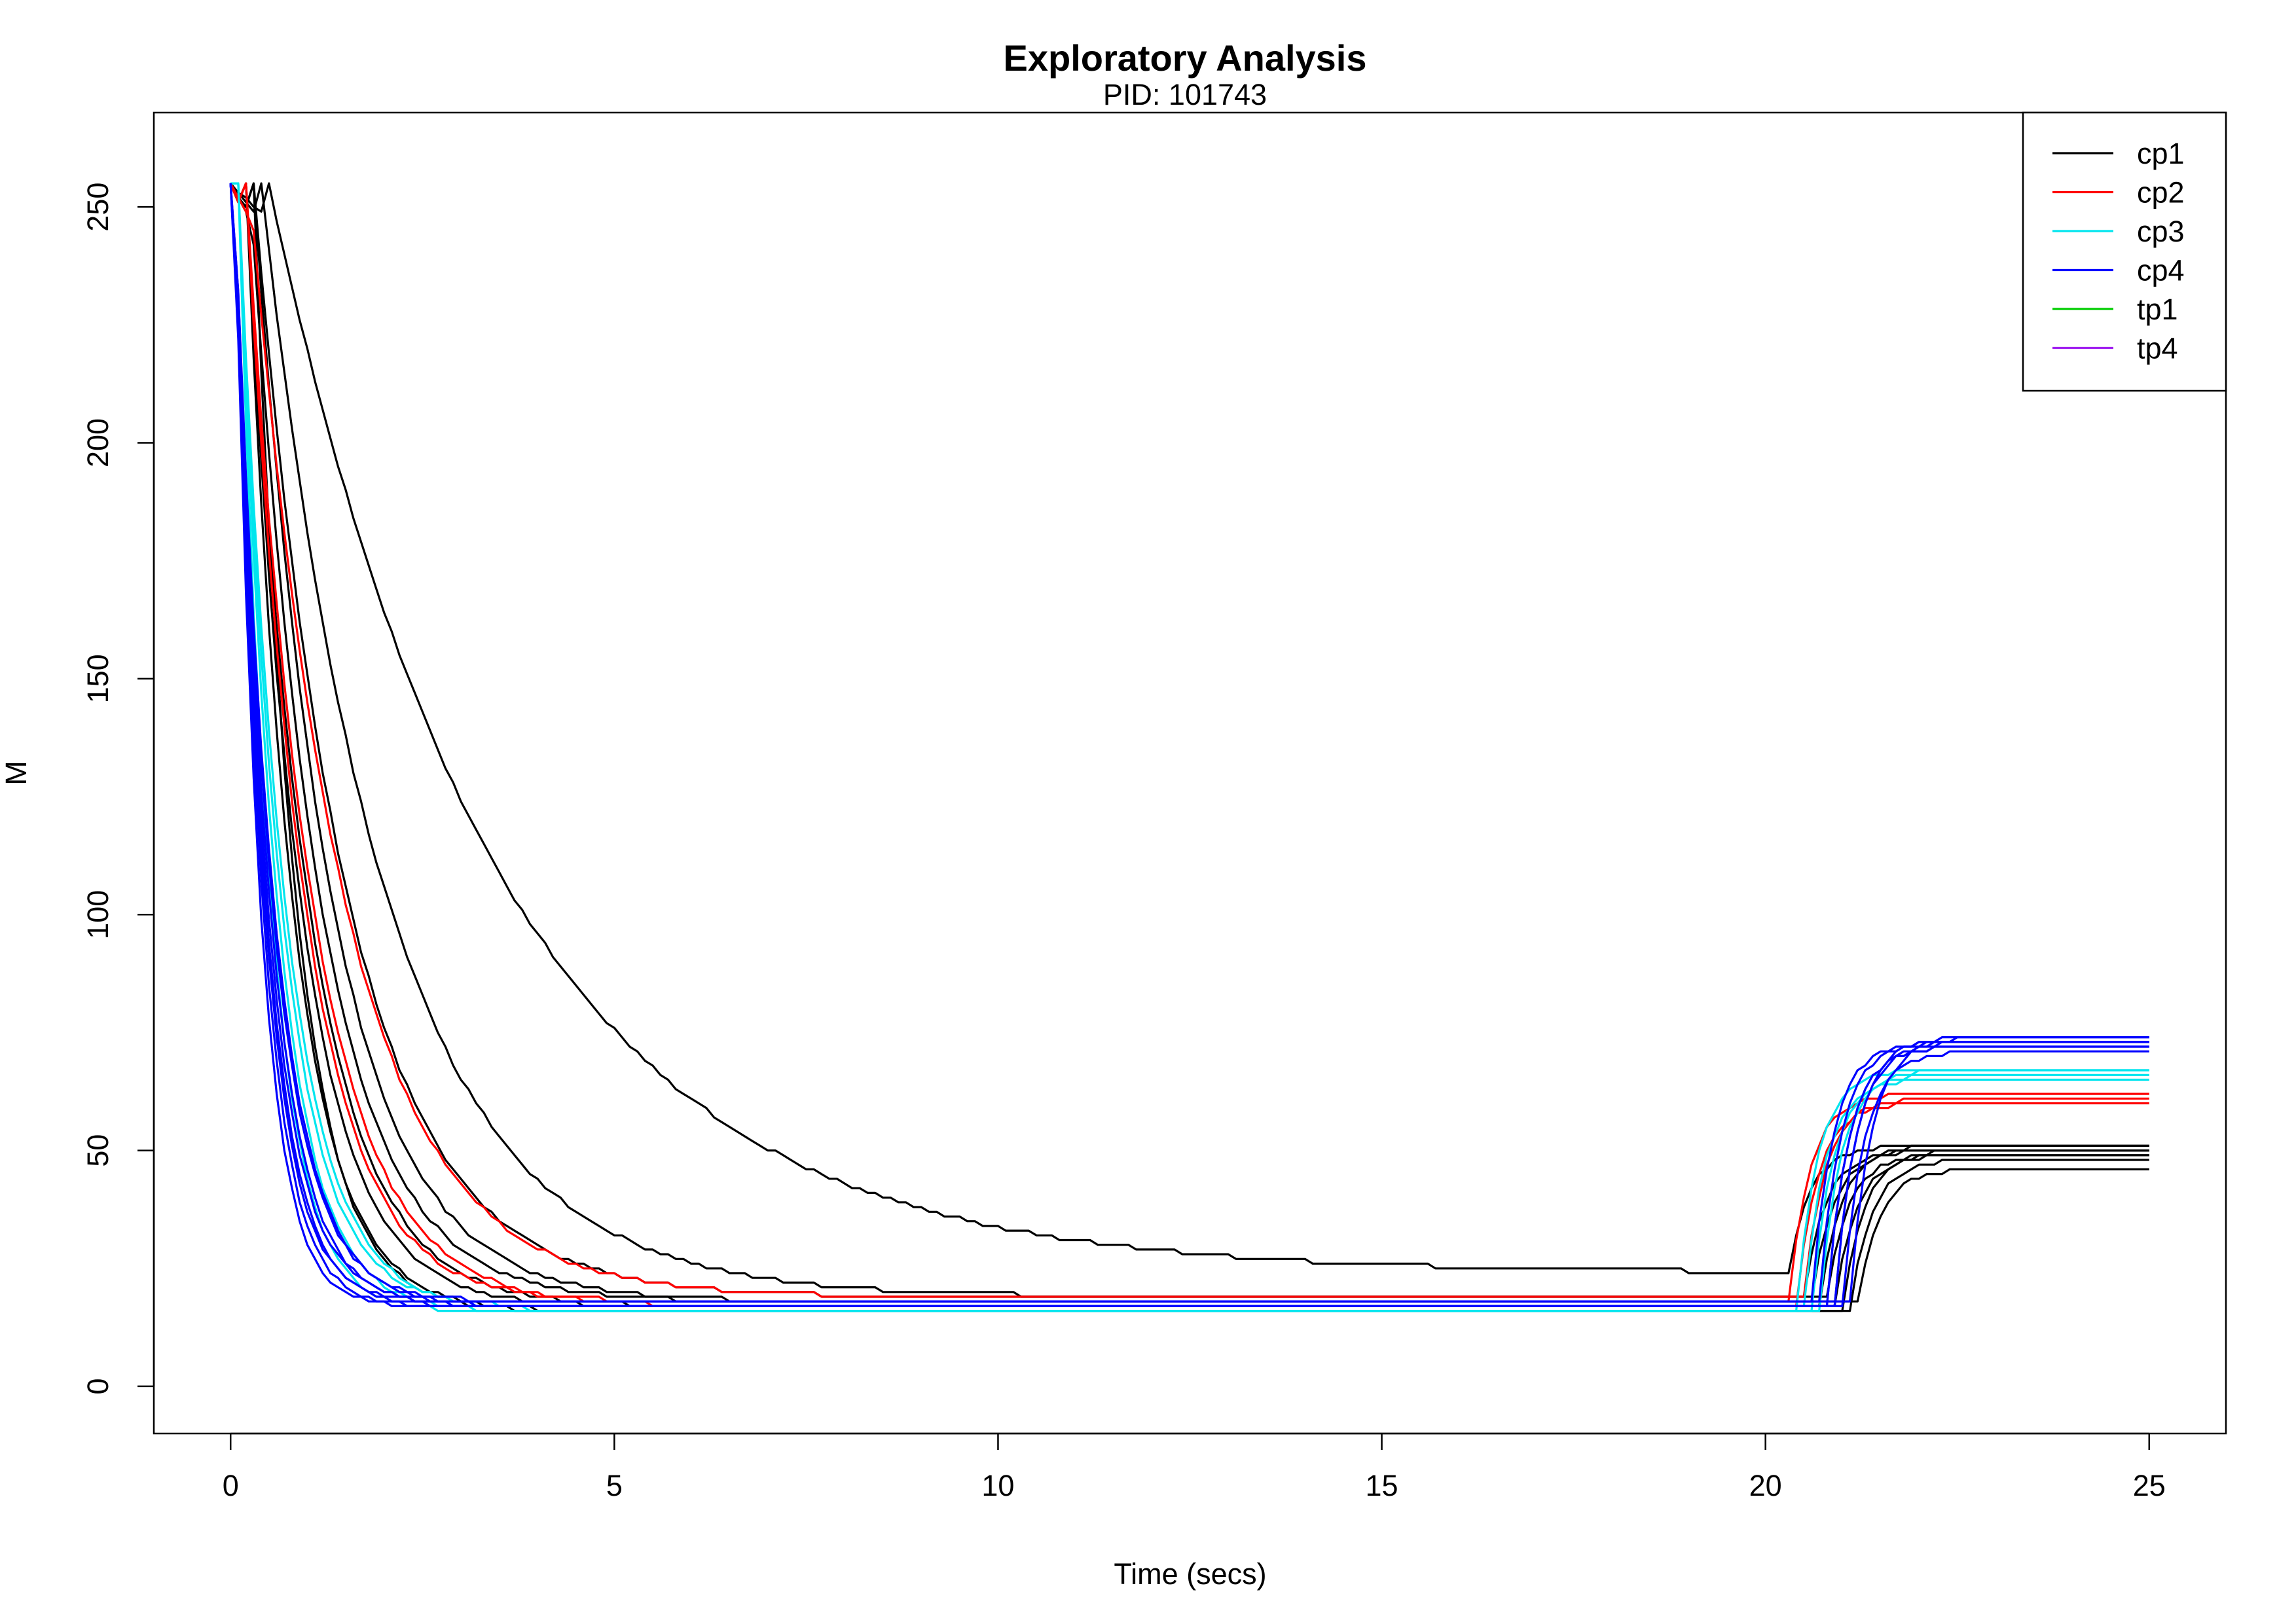 This screenshot has height=1624, width=2296. What do you see at coordinates (1185, 94) in the screenshot?
I see `chart-subtitle: PID: 101743` at bounding box center [1185, 94].